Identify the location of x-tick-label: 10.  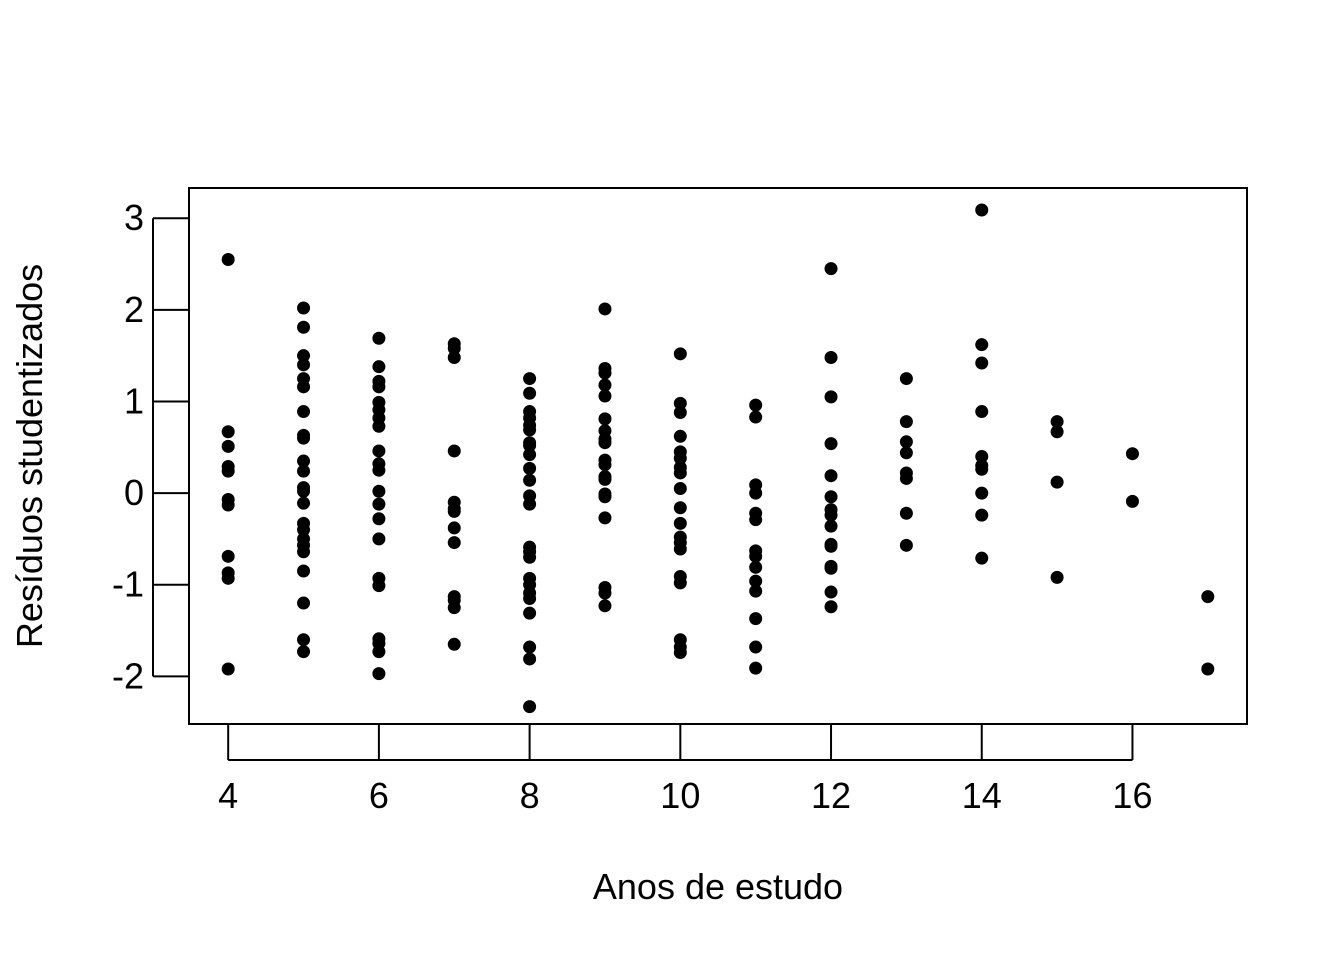
(680, 795).